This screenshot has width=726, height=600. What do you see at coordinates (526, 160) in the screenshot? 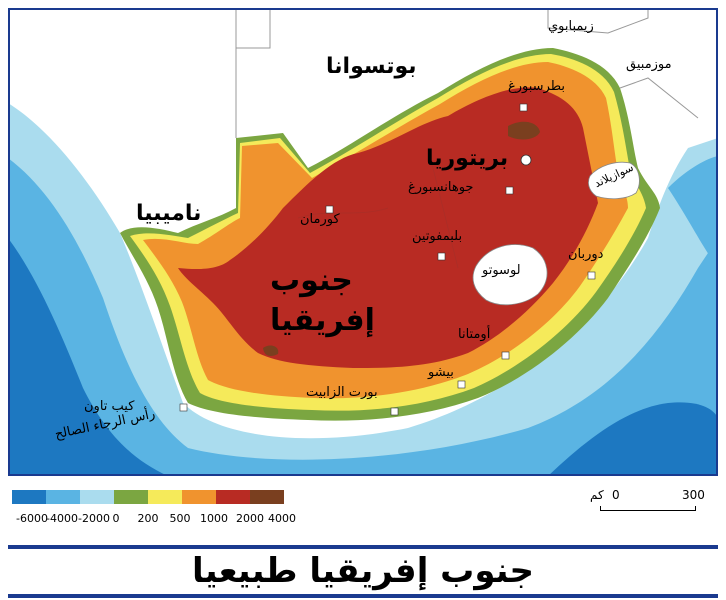
I see `pretoria-marker` at bounding box center [526, 160].